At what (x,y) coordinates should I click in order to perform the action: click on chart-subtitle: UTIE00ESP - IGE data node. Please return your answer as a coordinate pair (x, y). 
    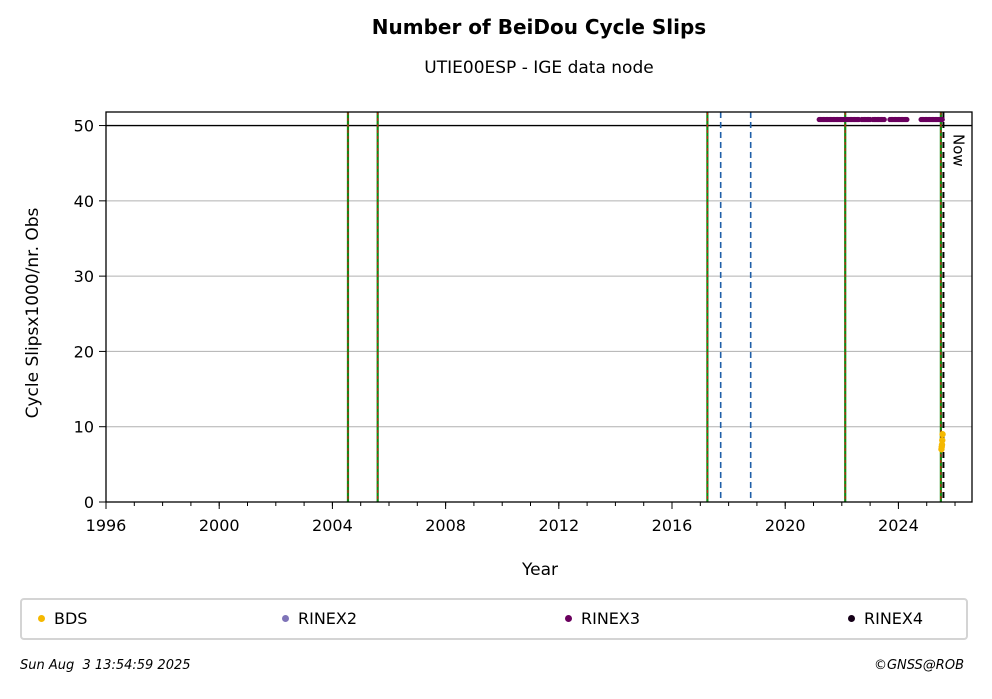
    Looking at the image, I should click on (539, 68).